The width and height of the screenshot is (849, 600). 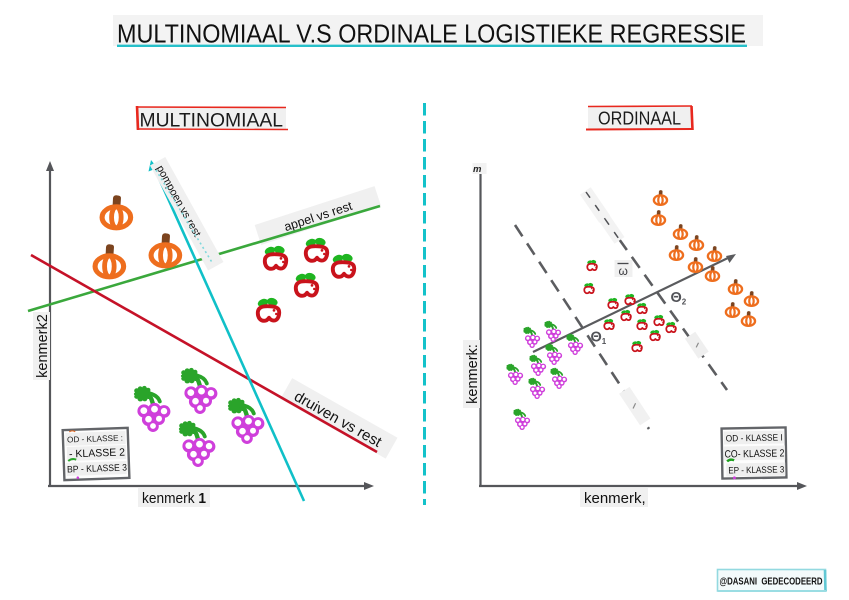 What do you see at coordinates (615, 498) in the screenshot?
I see `svg-text: kenmerk,` at bounding box center [615, 498].